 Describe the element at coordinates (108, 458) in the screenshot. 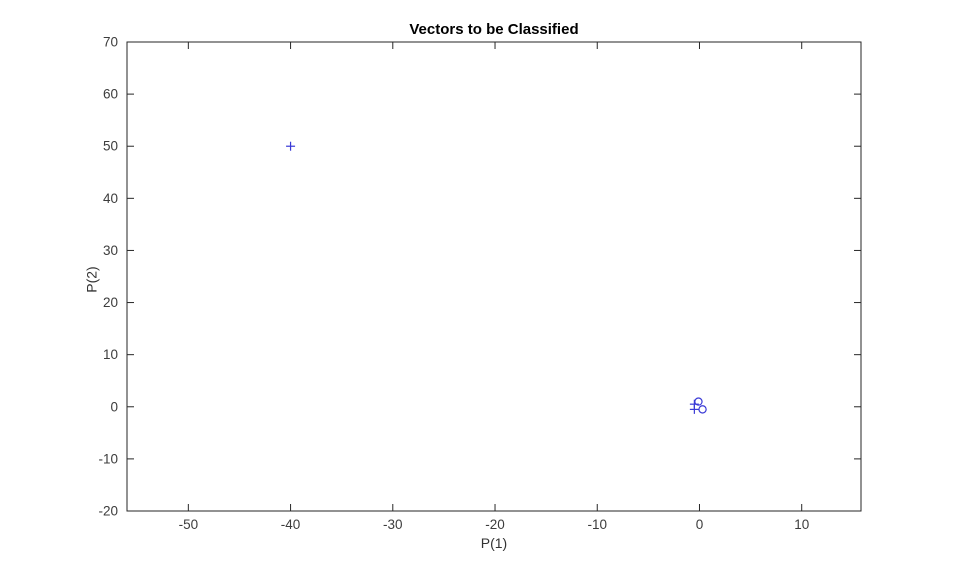

I see `y-tick-label: -10` at that location.